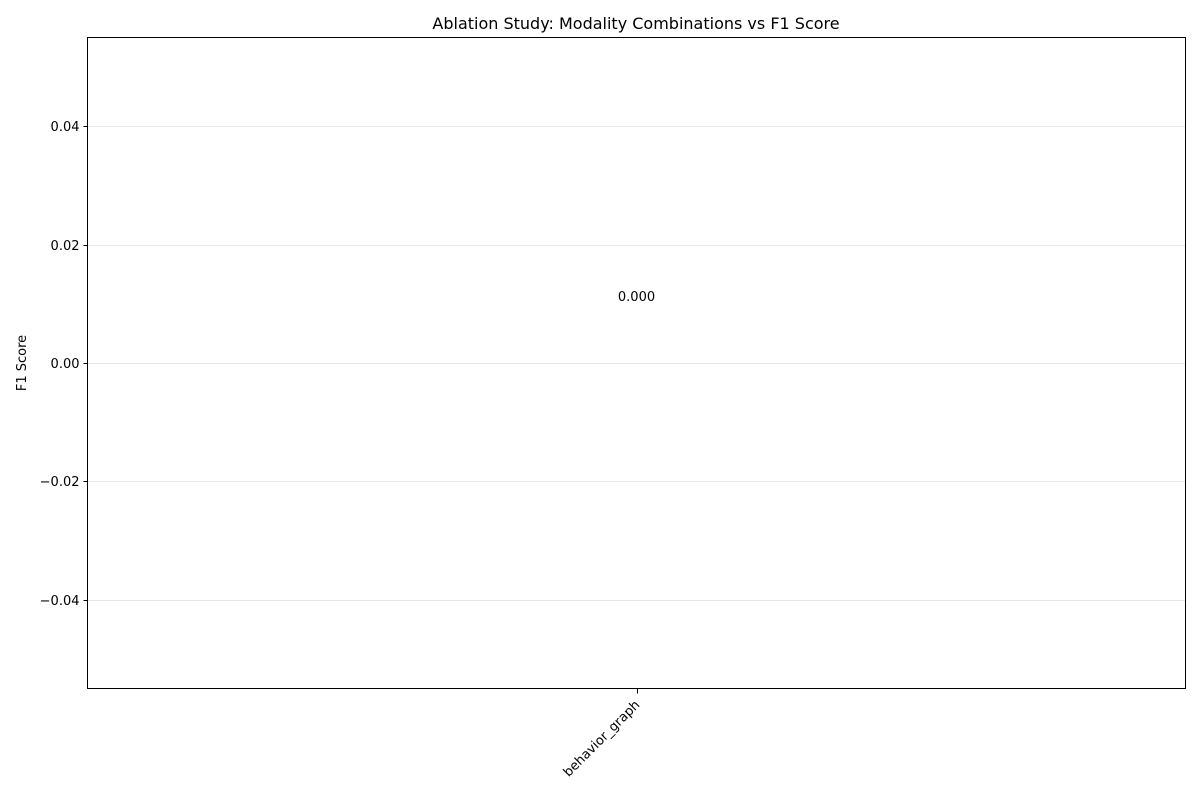 The height and width of the screenshot is (804, 1200). Describe the element at coordinates (602, 739) in the screenshot. I see `x-tick-label: behavior_graph` at that location.